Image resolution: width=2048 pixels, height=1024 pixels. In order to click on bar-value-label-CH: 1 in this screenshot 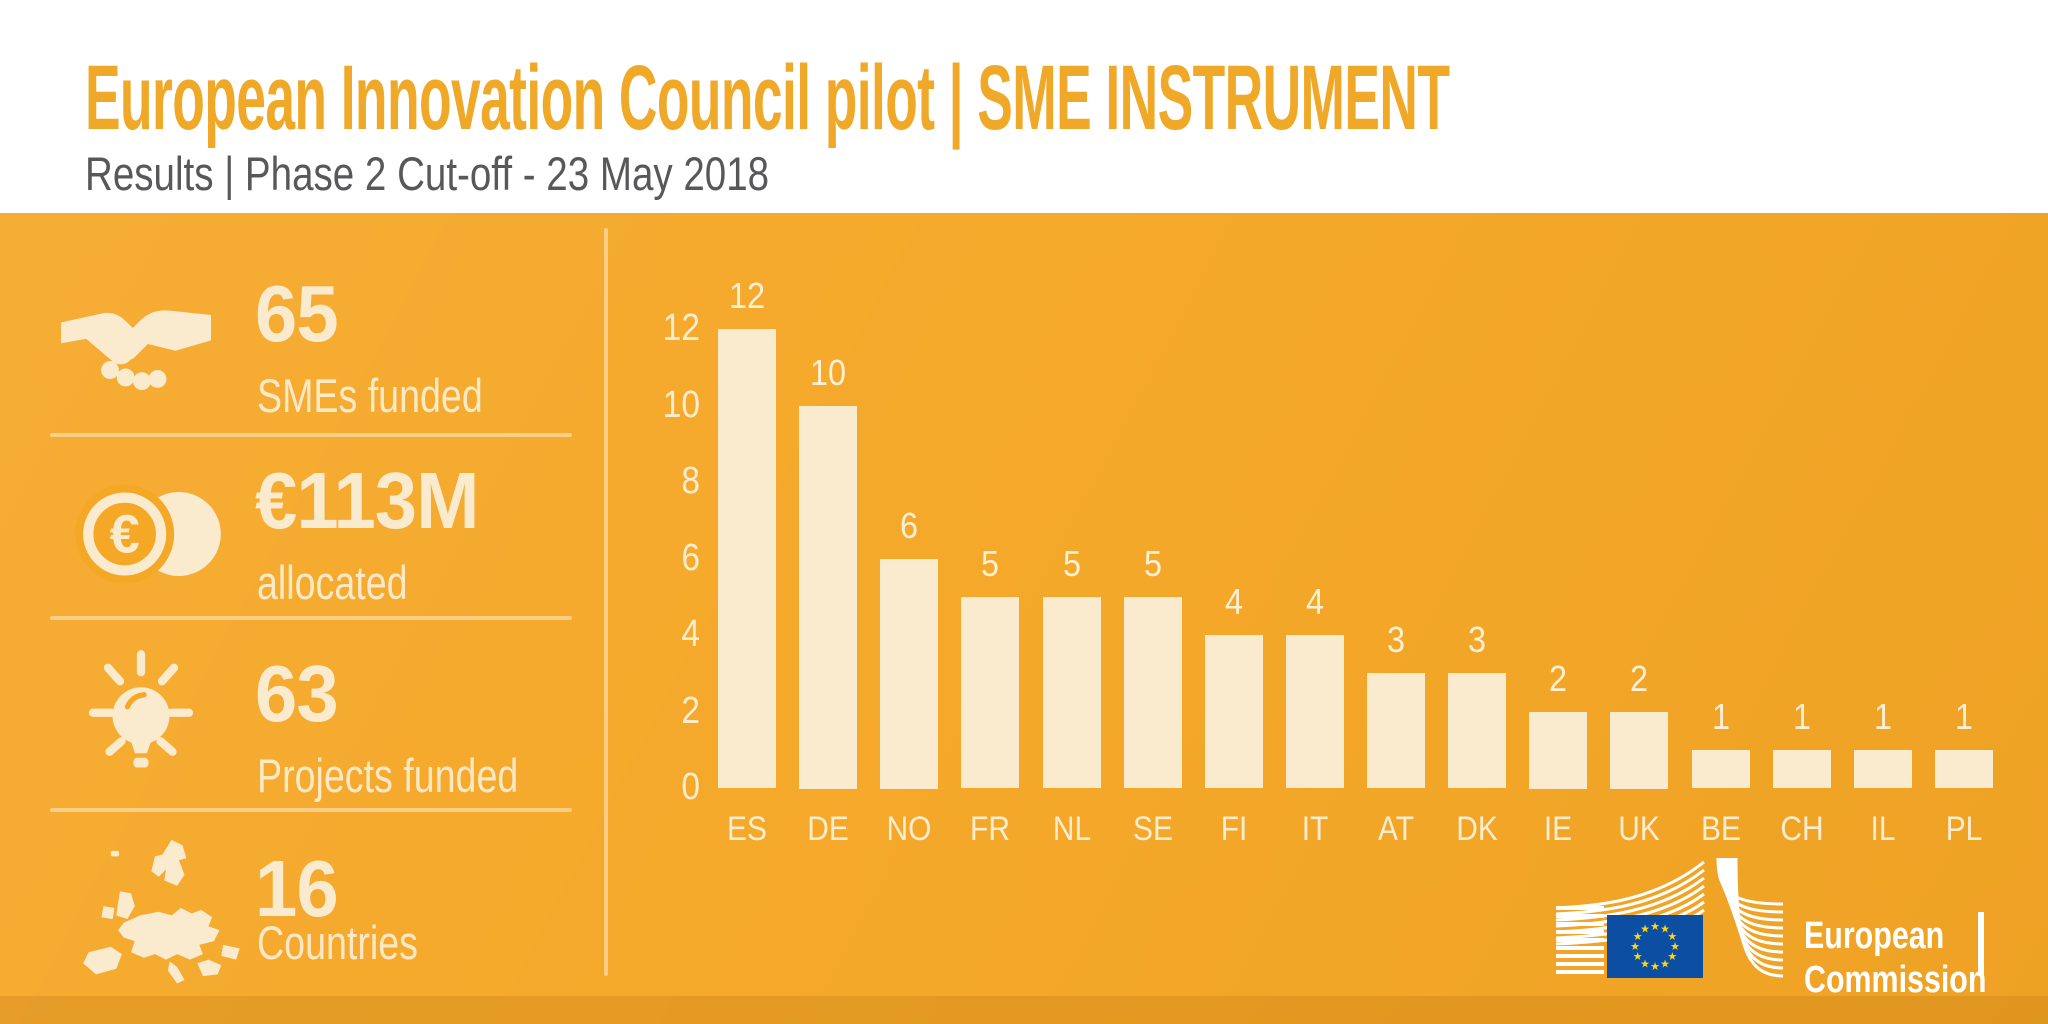, I will do `click(1802, 716)`.